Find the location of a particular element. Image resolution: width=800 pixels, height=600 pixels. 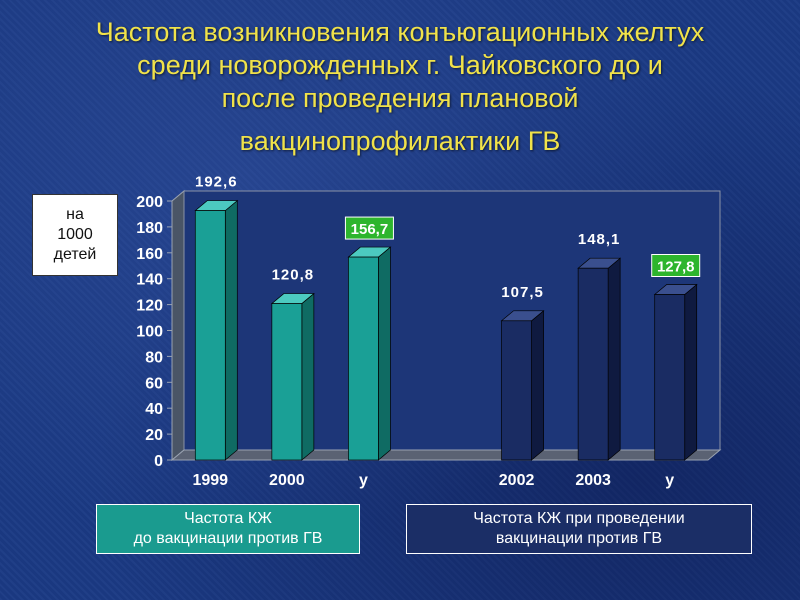

data-label: 107,5 is located at coordinates (522, 292).